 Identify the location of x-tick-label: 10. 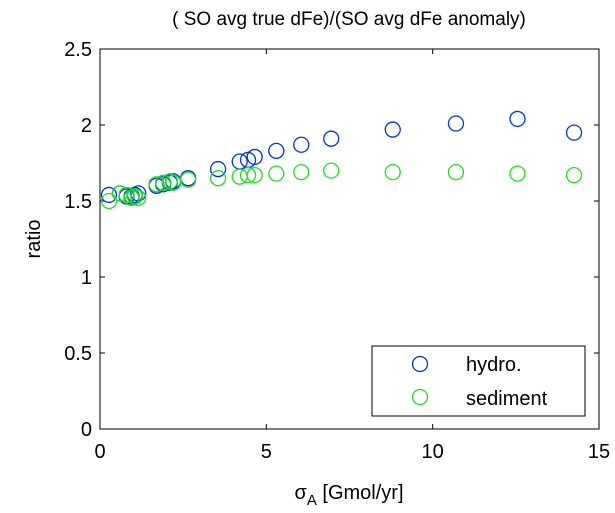
(433, 452).